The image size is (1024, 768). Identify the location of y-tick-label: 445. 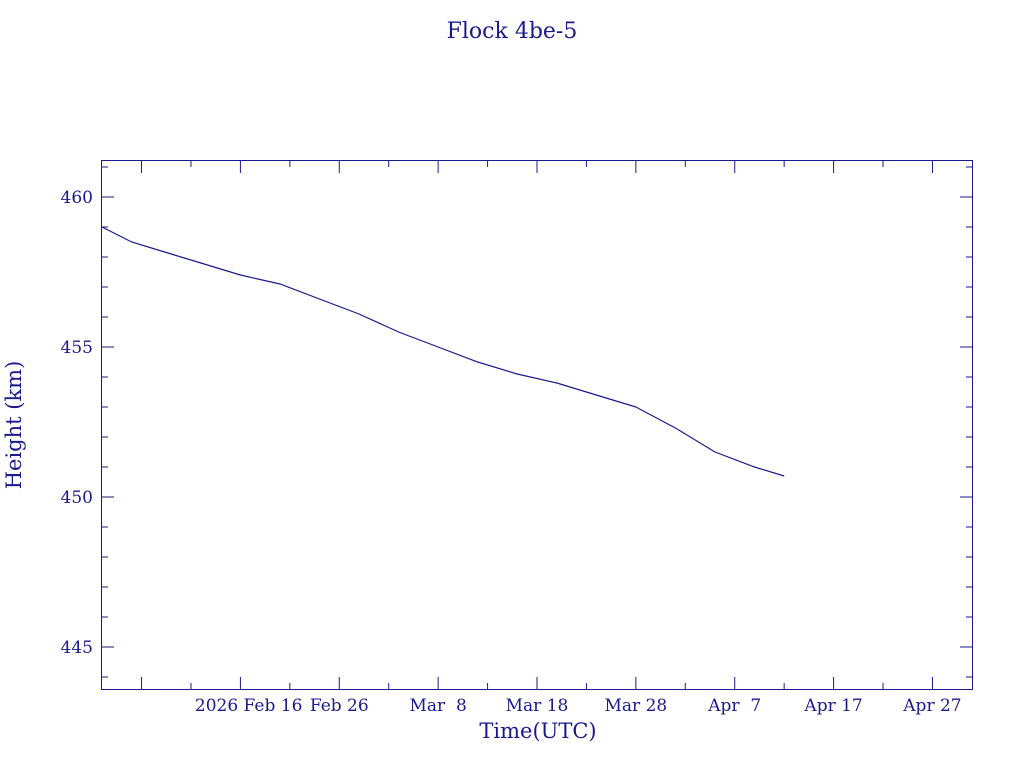
(77, 648).